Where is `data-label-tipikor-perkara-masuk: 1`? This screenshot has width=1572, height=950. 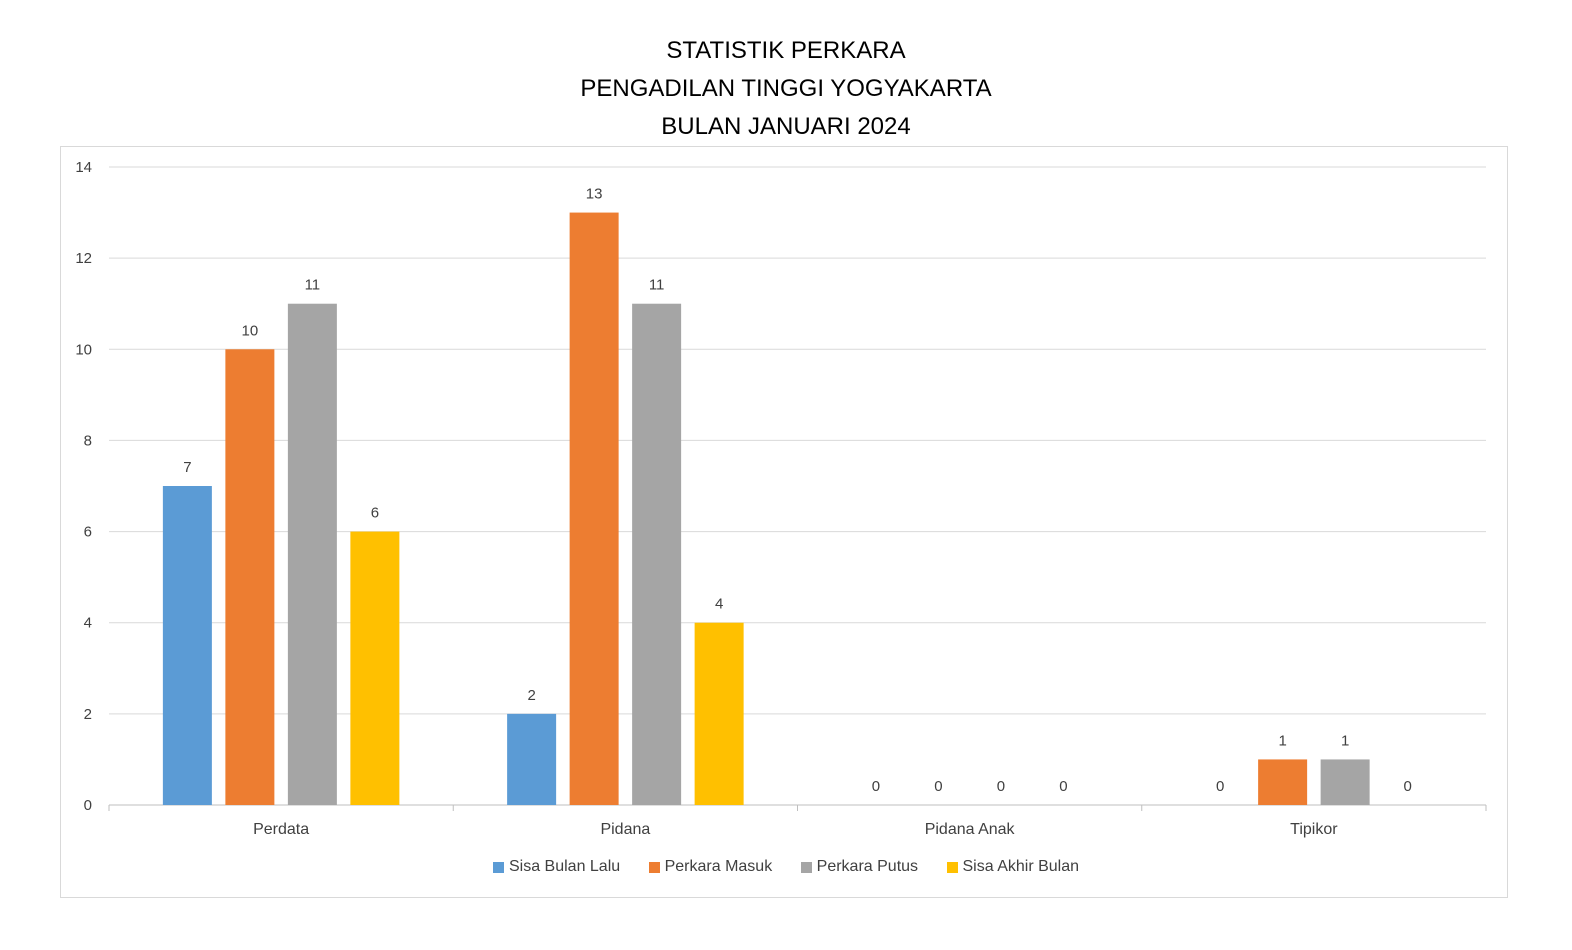
data-label-tipikor-perkara-masuk: 1 is located at coordinates (1282, 740).